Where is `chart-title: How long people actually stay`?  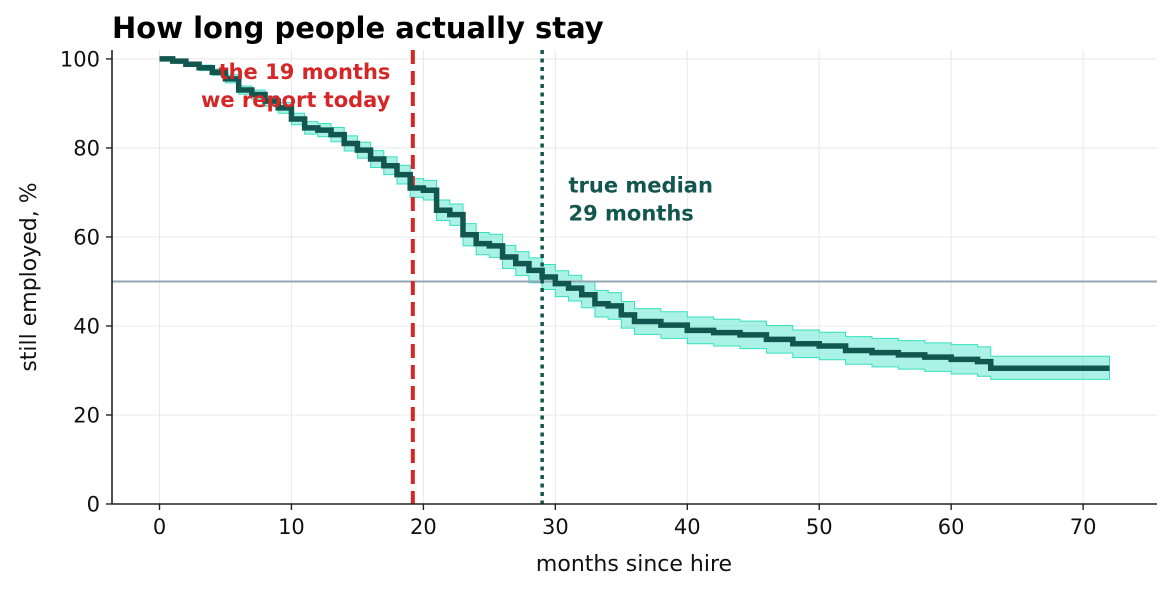 chart-title: How long people actually stay is located at coordinates (358, 28).